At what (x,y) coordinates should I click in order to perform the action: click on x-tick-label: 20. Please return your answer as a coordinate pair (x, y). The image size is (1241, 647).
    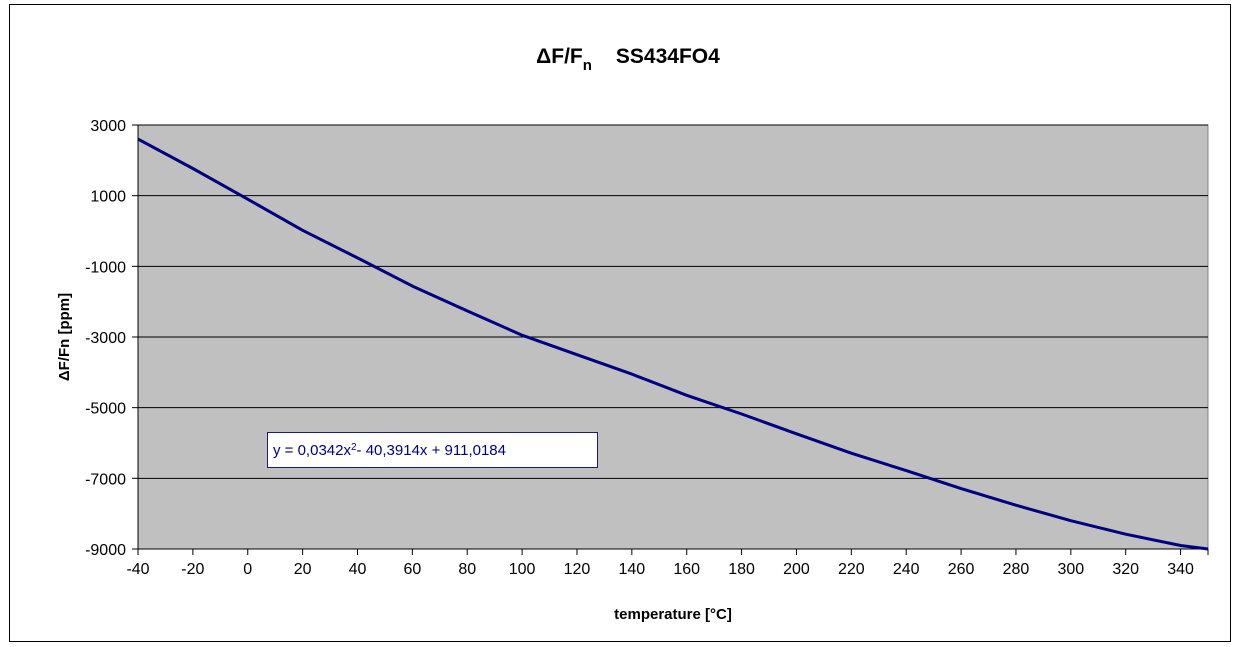
    Looking at the image, I should click on (303, 569).